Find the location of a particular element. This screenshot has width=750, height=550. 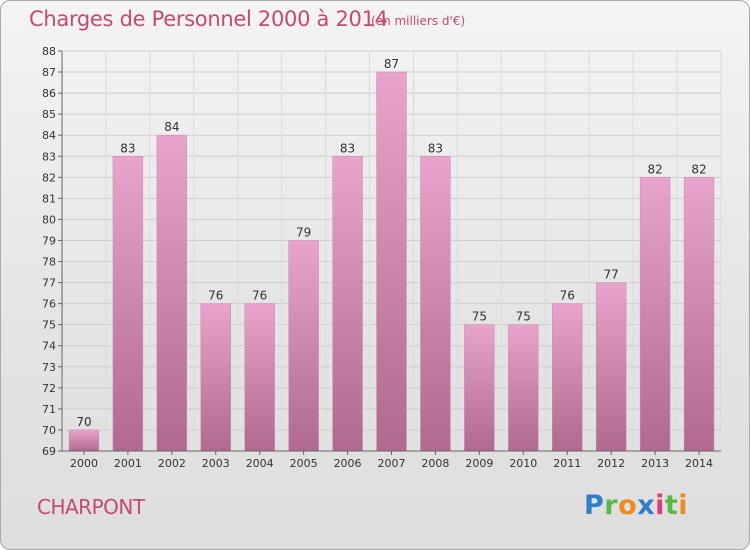

commune-name: CHARPONT is located at coordinates (91, 507).